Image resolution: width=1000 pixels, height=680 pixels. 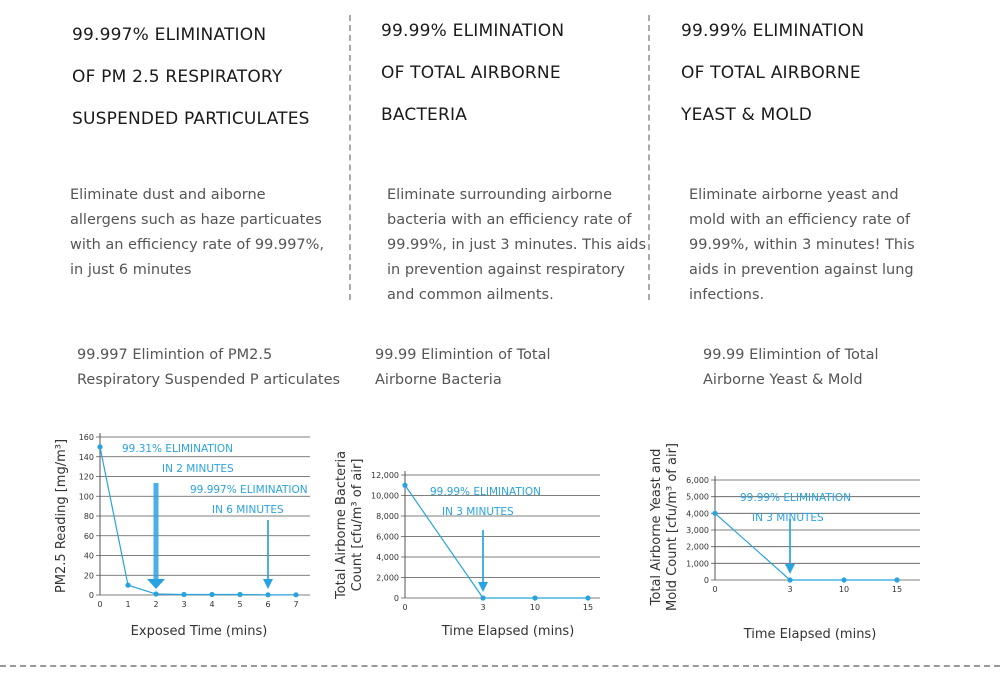 I want to click on y-tick-label: 8,000, so click(x=387, y=516).